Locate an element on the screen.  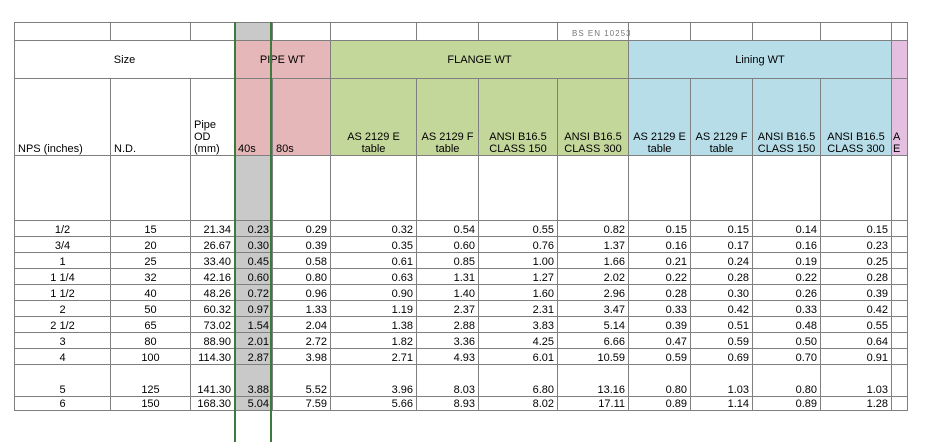
pipe-od-cell: 21.34 is located at coordinates (212, 228).